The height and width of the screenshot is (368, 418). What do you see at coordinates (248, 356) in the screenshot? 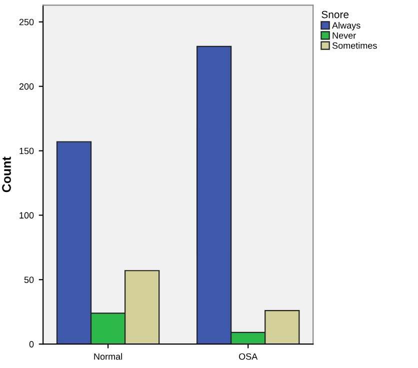
I see `x-tick-label: OSA` at bounding box center [248, 356].